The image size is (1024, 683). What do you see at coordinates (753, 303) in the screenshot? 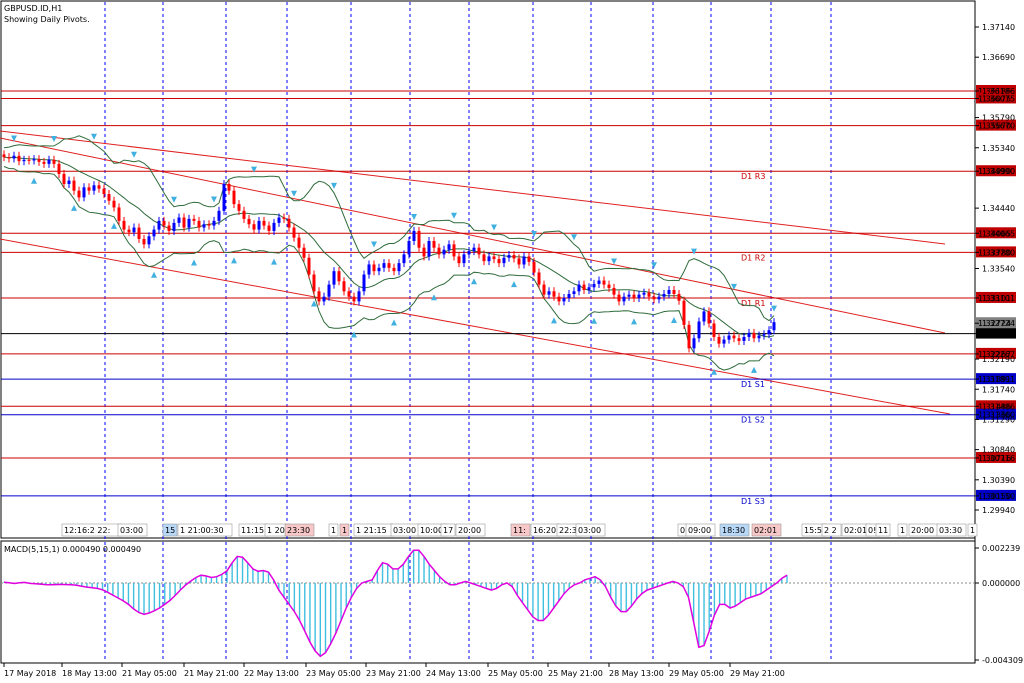
I see `pivot-label: D1 R1` at bounding box center [753, 303].